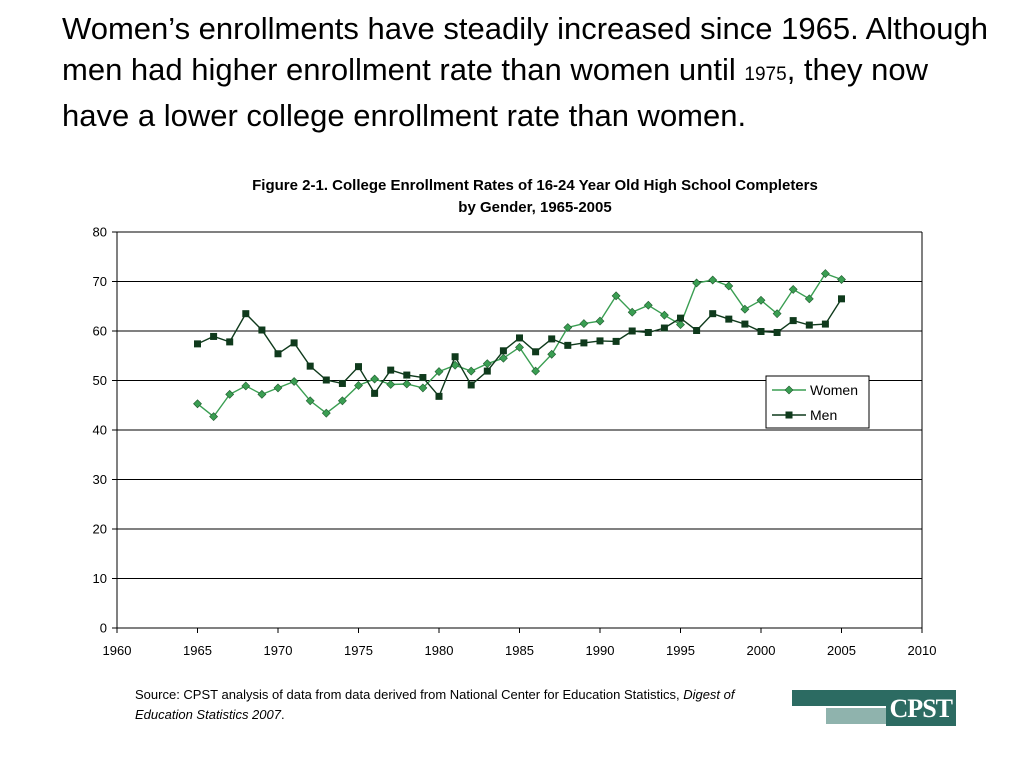  Describe the element at coordinates (729, 319) in the screenshot. I see `point-men-1998` at that location.